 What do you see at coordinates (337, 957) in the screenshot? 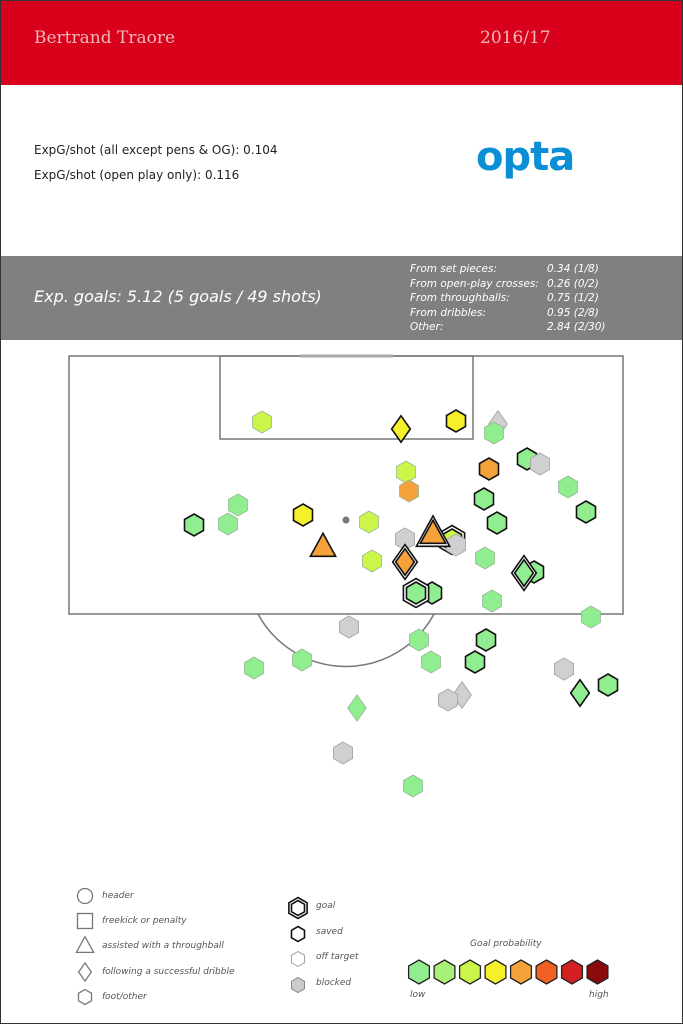
I see `legend-label-off-target: off target` at bounding box center [337, 957].